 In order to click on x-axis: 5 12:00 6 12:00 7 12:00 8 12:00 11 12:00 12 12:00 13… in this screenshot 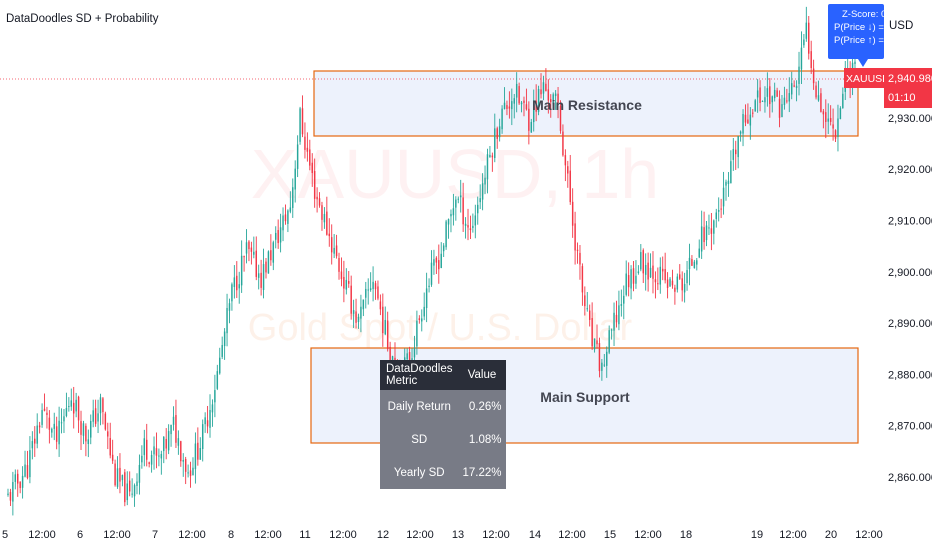, I will do `click(442, 535)`.